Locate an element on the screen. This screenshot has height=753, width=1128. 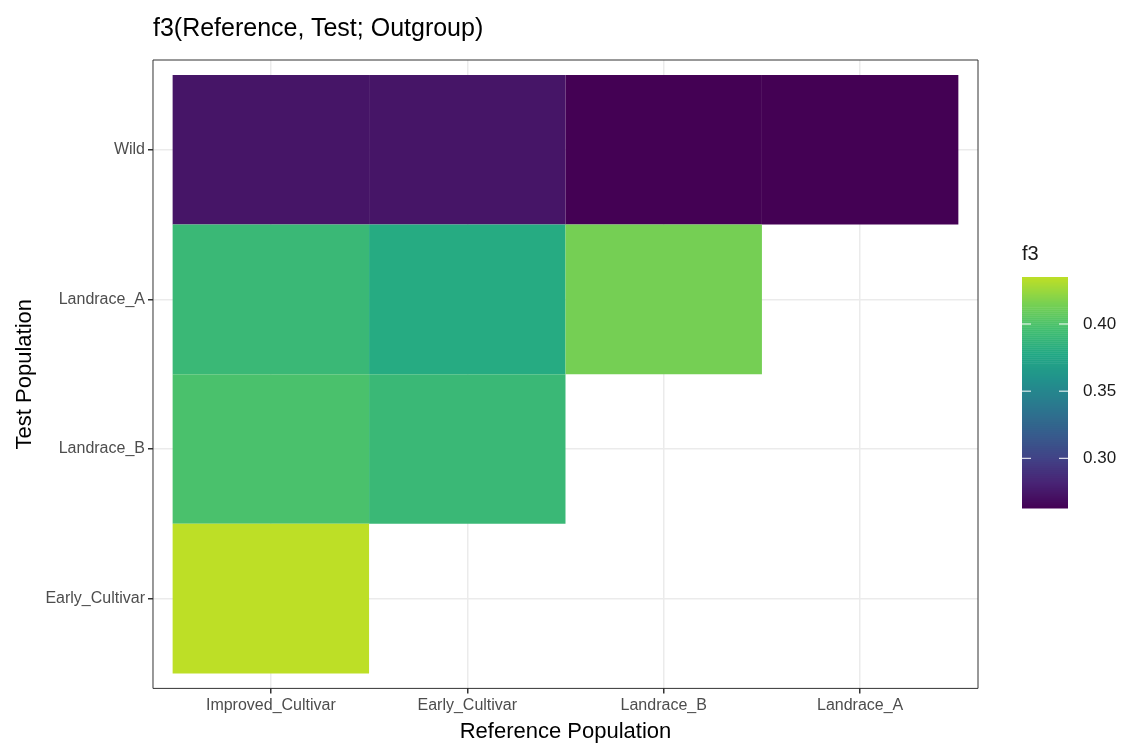
x-tick-label: Improved_Cultivar is located at coordinates (271, 705).